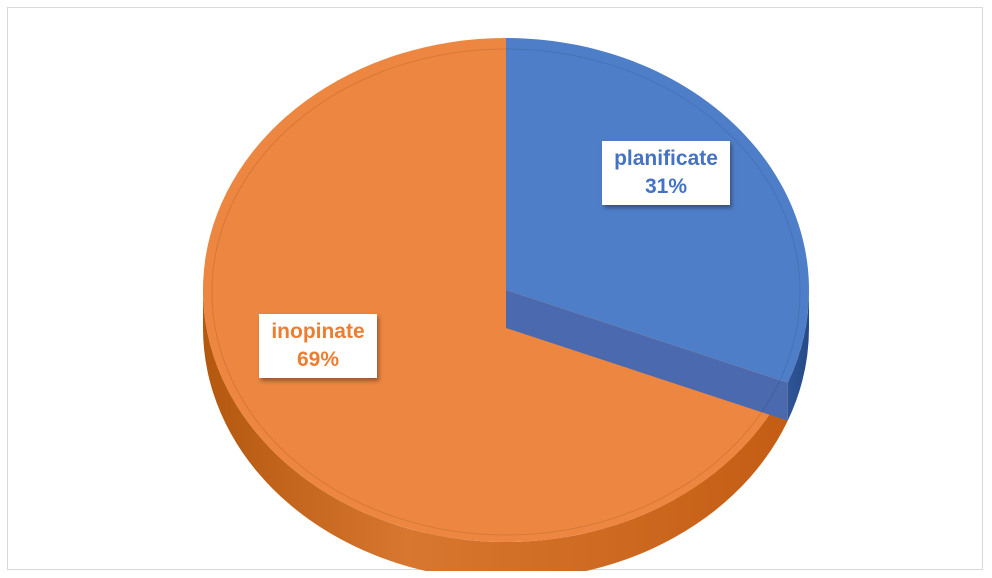  Describe the element at coordinates (318, 346) in the screenshot. I see `data-label-inopinate: inopinate 69%` at that location.